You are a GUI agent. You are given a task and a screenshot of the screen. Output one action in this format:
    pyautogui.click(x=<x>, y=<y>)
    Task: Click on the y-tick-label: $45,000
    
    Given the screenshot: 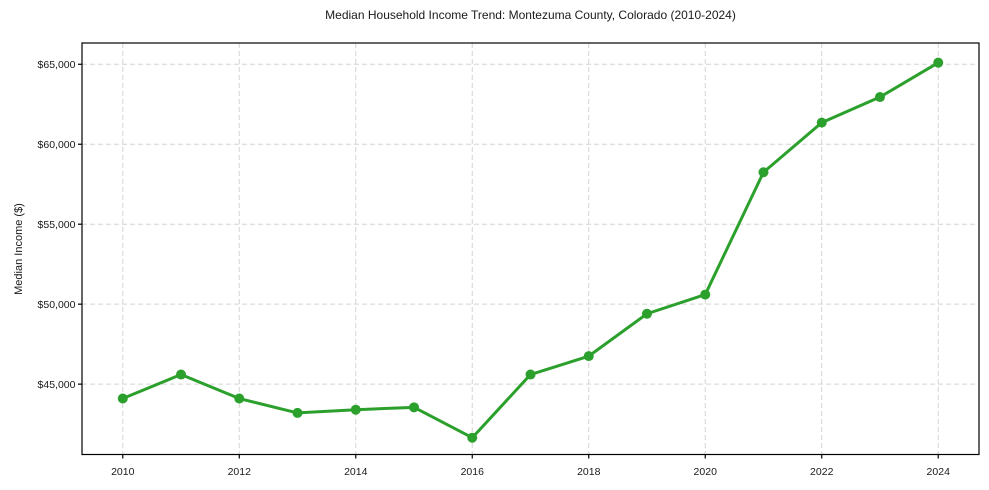 What is the action you would take?
    pyautogui.click(x=57, y=385)
    